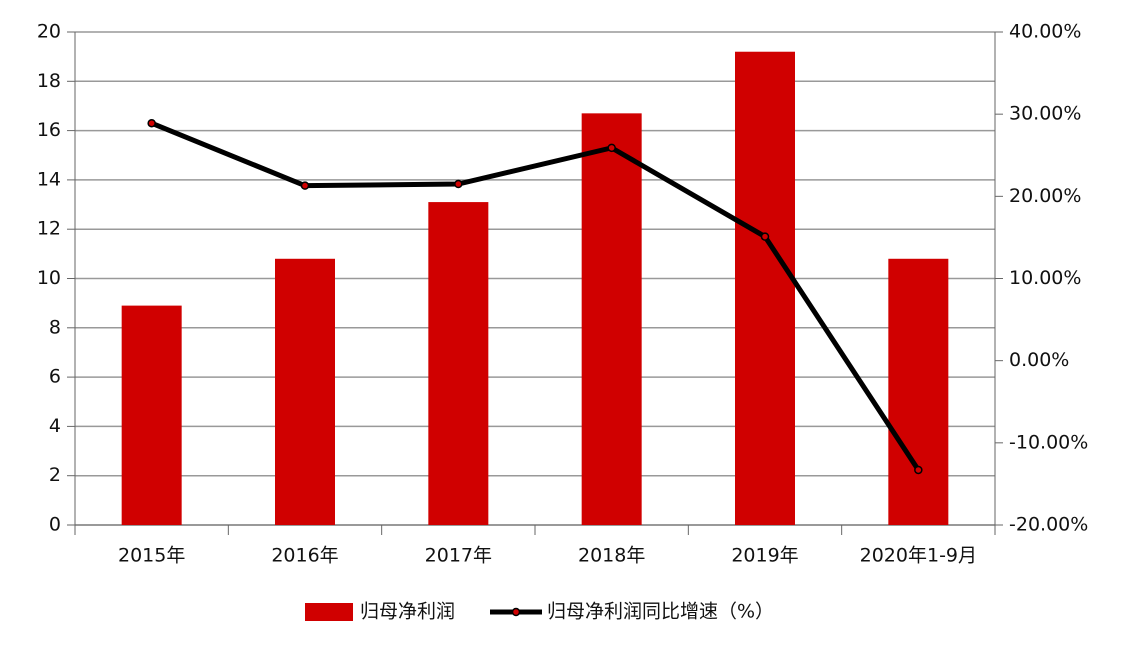 Image resolution: width=1122 pixels, height=656 pixels. Describe the element at coordinates (1045, 278) in the screenshot. I see `y2-tick-label: 10.00%` at that location.